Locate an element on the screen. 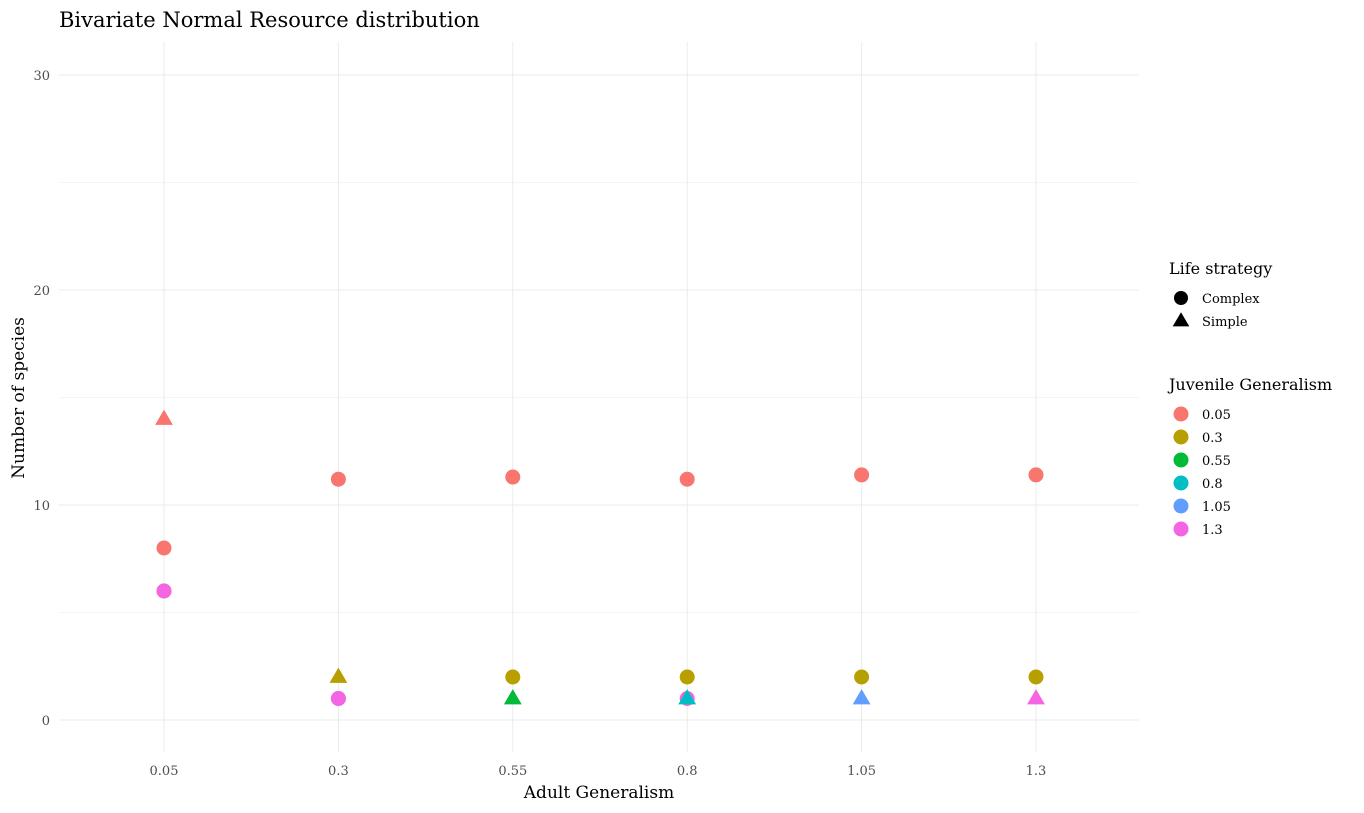 The width and height of the screenshot is (1364, 813). y-tick-label: 0 is located at coordinates (46, 721).